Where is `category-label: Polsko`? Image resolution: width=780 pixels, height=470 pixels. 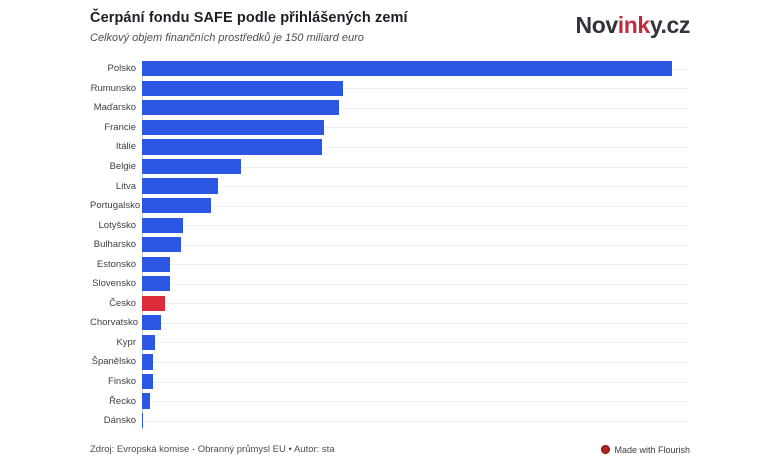 category-label: Polsko is located at coordinates (121, 69).